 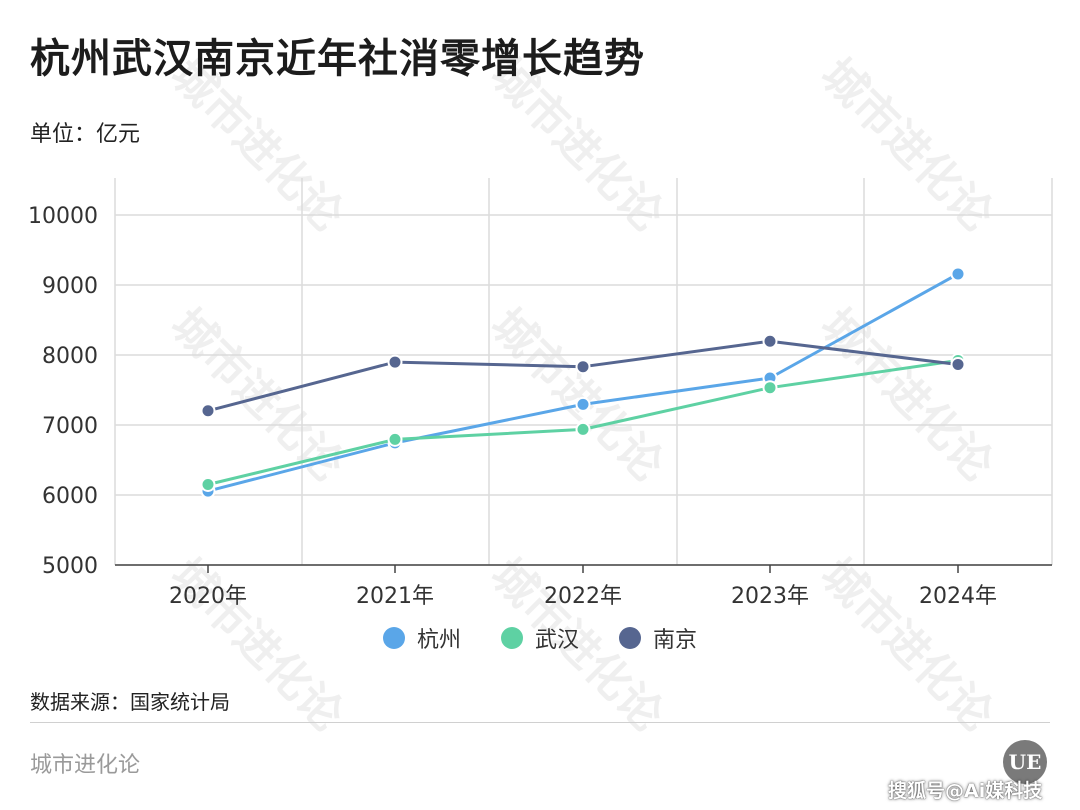 I want to click on chart-legend: 杭州 武汉 南京, so click(x=540, y=638).